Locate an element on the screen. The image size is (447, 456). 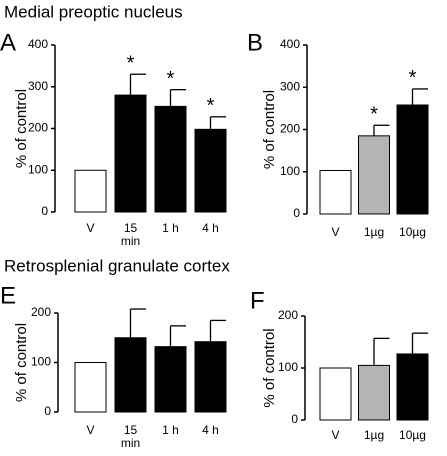
panel-label: B is located at coordinates (255, 42).